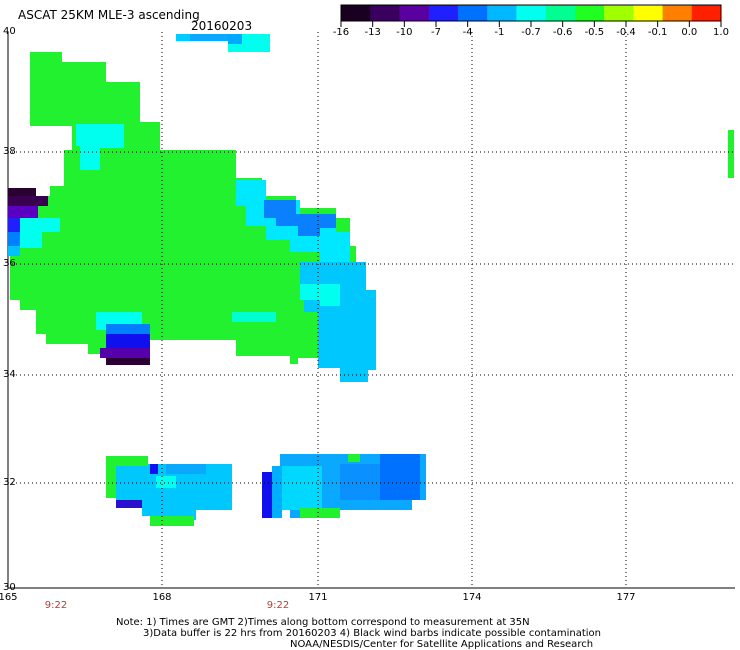 This screenshot has height=650, width=740. I want to click on longitude-label: 165, so click(9, 597).